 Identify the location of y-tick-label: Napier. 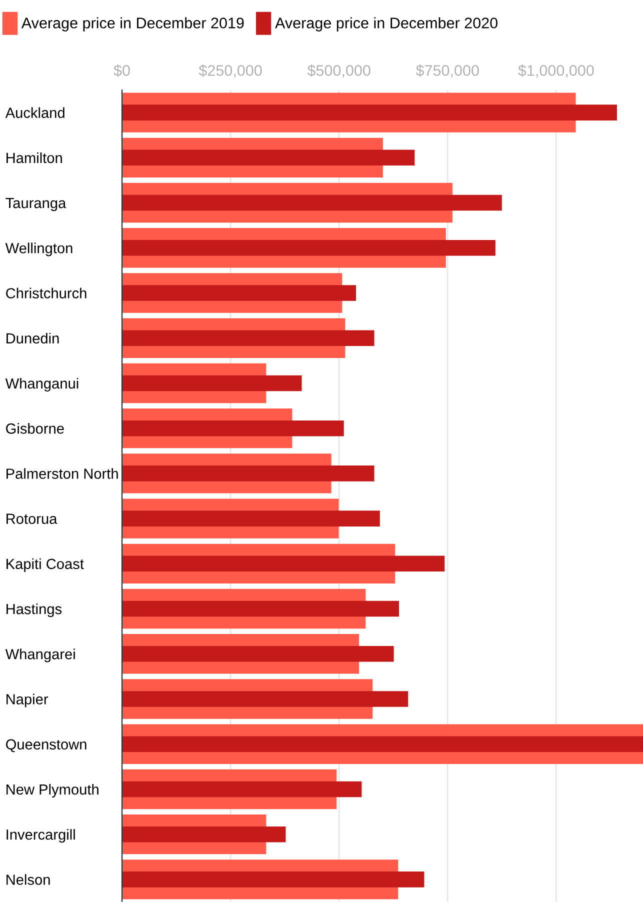
(27, 701).